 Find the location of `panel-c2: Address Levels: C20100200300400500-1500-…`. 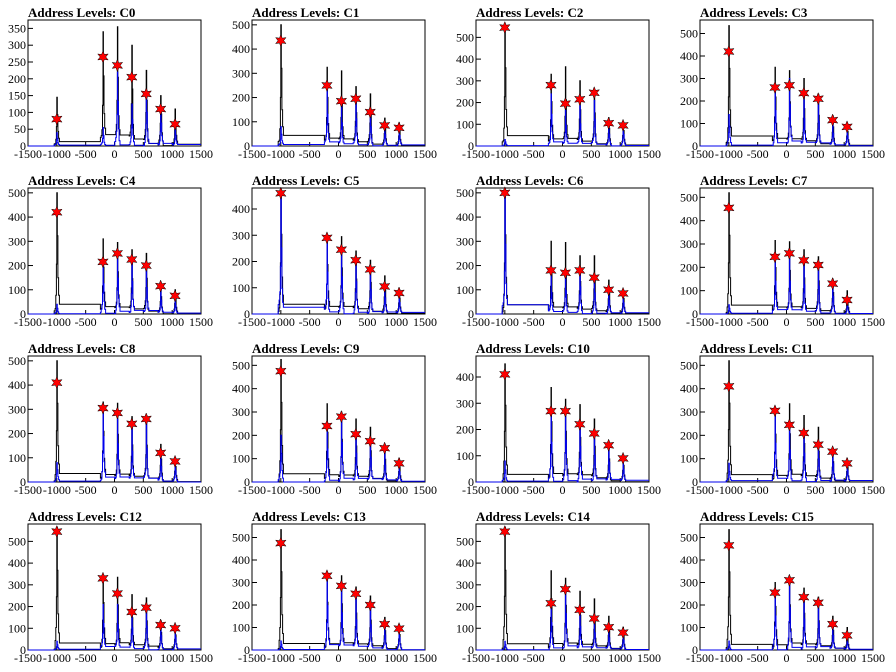

panel-c2: Address Levels: C20100200300400500-1500-… is located at coordinates (558, 83).